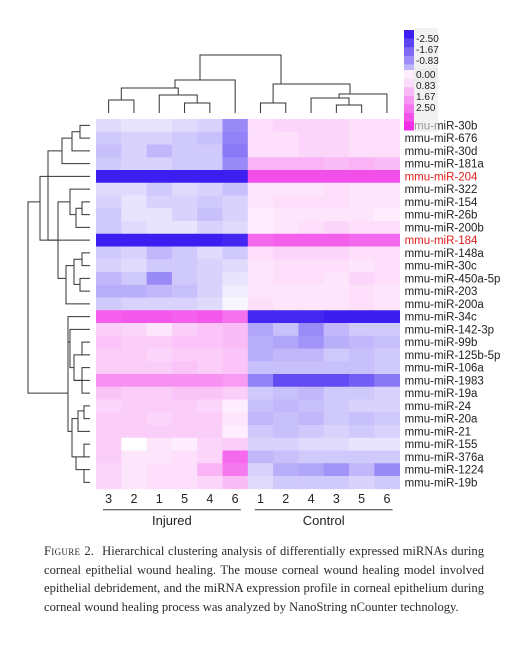 Image resolution: width=532 pixels, height=659 pixels. What do you see at coordinates (453, 356) in the screenshot?
I see `row-label: mmu-miR-125b-5p` at bounding box center [453, 356].